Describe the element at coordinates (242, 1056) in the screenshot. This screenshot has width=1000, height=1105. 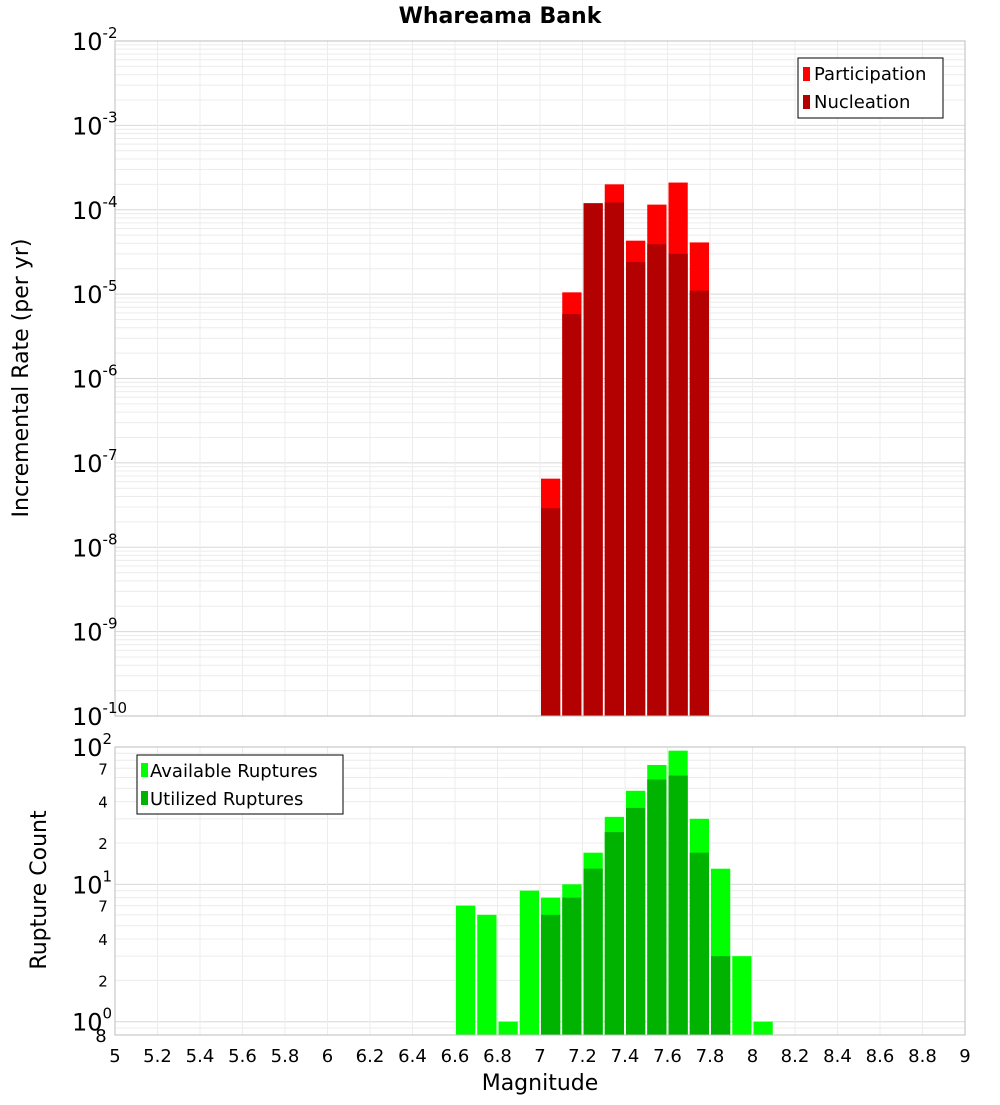
I see `x-tick-label: 5.6` at that location.